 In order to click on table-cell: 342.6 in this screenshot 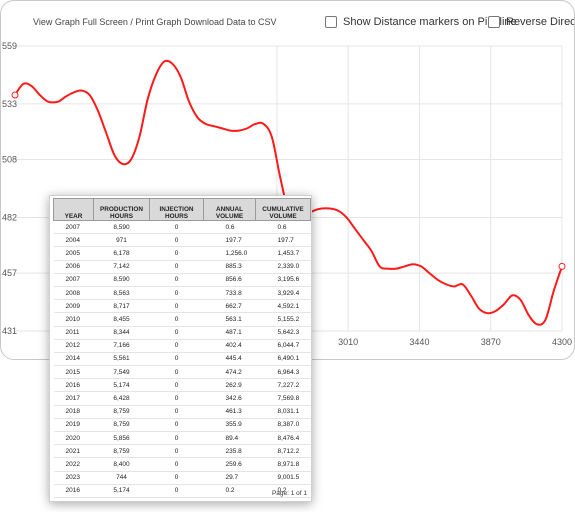, I will do `click(229, 398)`.